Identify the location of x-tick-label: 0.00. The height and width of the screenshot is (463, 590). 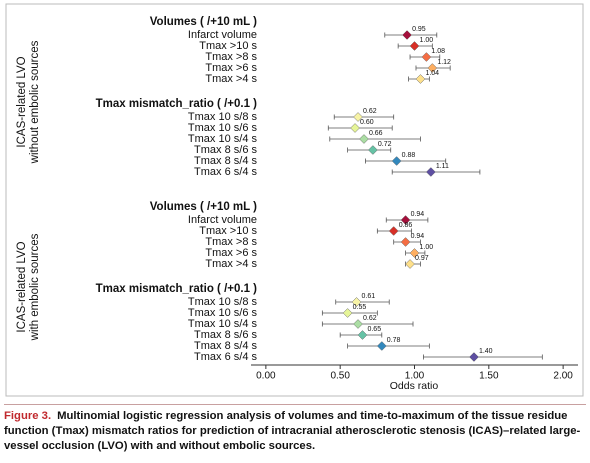
(266, 376).